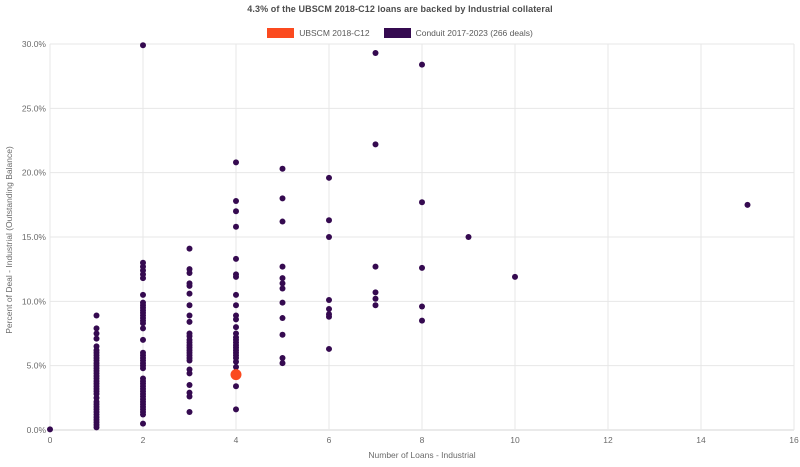 The height and width of the screenshot is (467, 800). What do you see at coordinates (794, 440) in the screenshot?
I see `x-tick-label: 16` at bounding box center [794, 440].